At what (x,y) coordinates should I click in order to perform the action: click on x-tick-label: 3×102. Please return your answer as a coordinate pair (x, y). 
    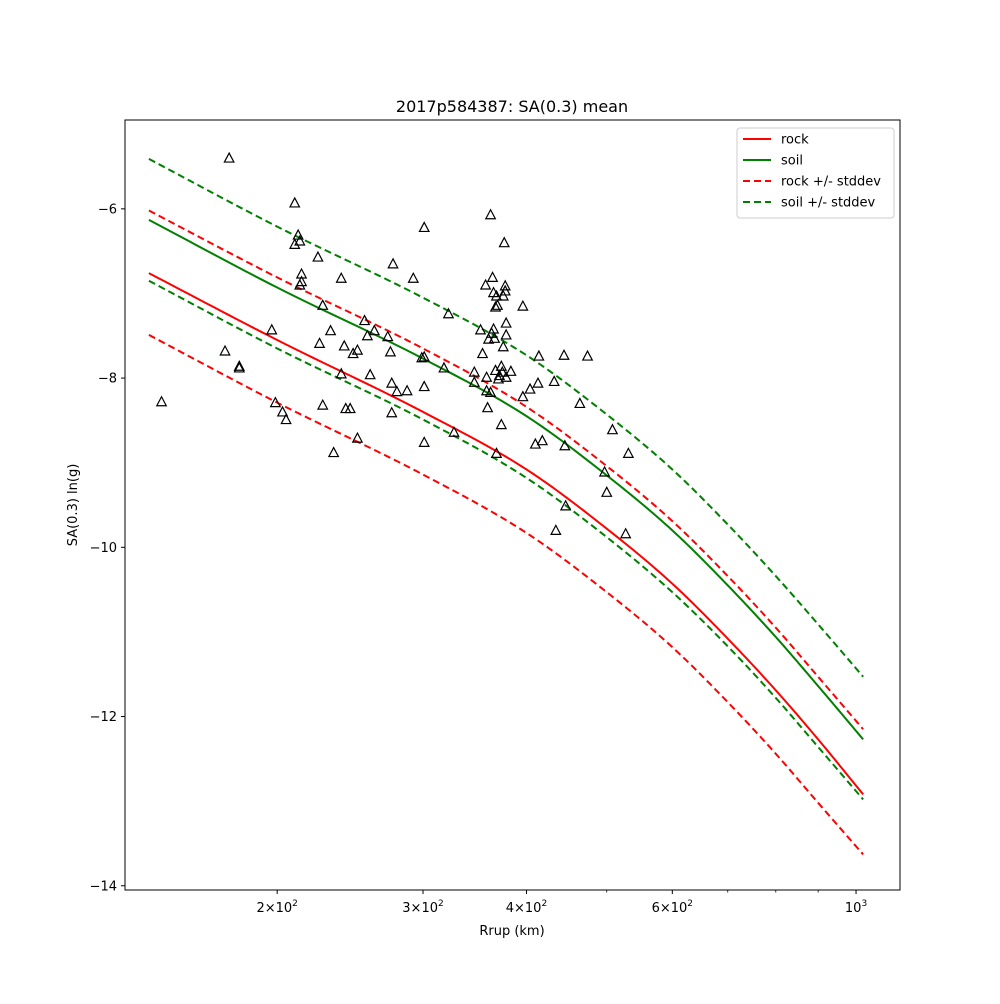
    Looking at the image, I should click on (422, 907).